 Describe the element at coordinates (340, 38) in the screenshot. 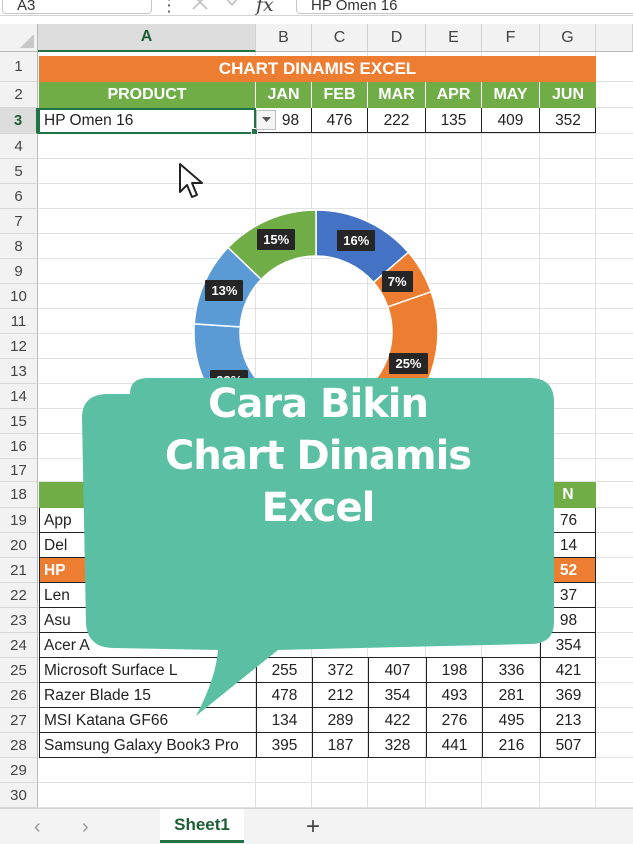

I see `column-header-c: C` at that location.